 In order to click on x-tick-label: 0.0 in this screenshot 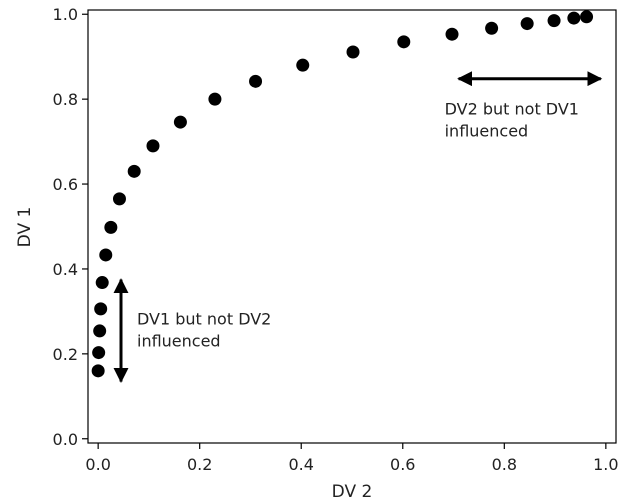, I will do `click(97, 464)`.